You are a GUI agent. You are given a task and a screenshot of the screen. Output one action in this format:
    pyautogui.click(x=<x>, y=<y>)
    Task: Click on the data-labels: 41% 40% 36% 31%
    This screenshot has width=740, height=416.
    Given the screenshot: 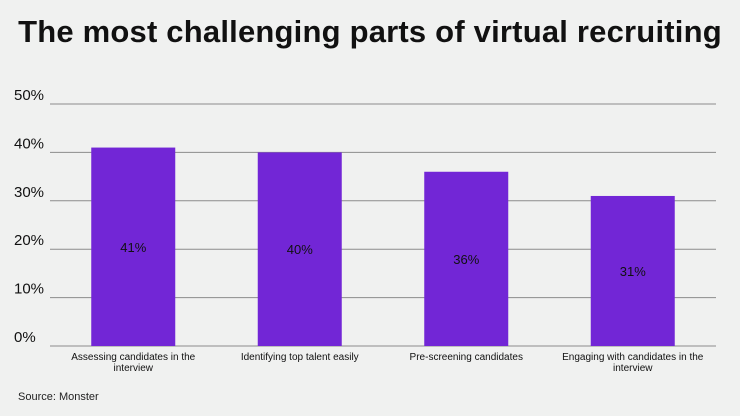 What is the action you would take?
    pyautogui.click(x=383, y=259)
    